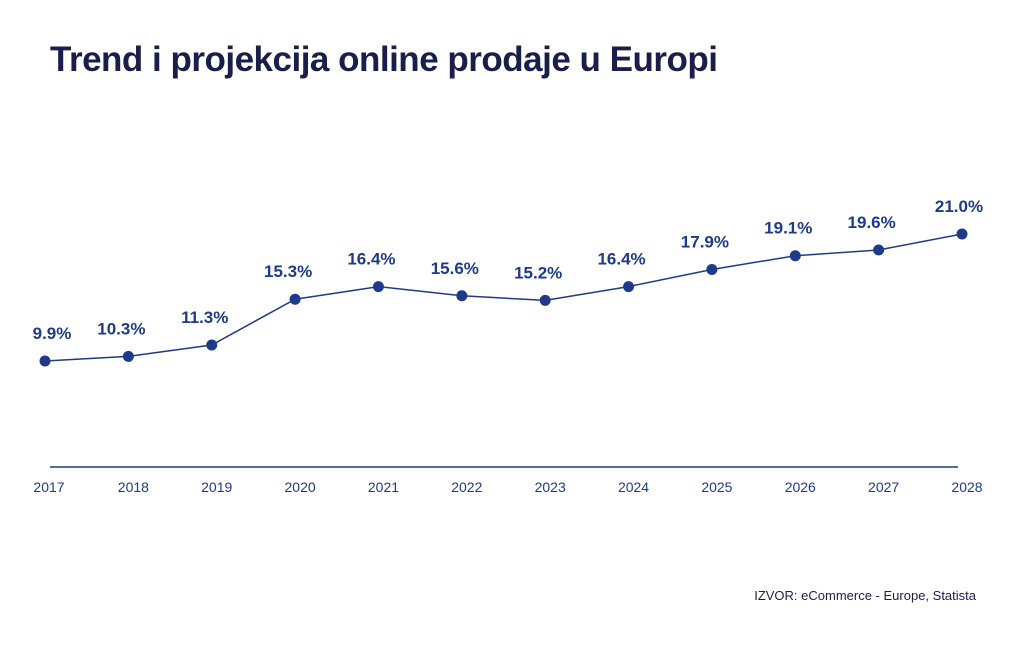 This screenshot has height=660, width=1024. What do you see at coordinates (621, 259) in the screenshot?
I see `data-label-2024: 16.4%` at bounding box center [621, 259].